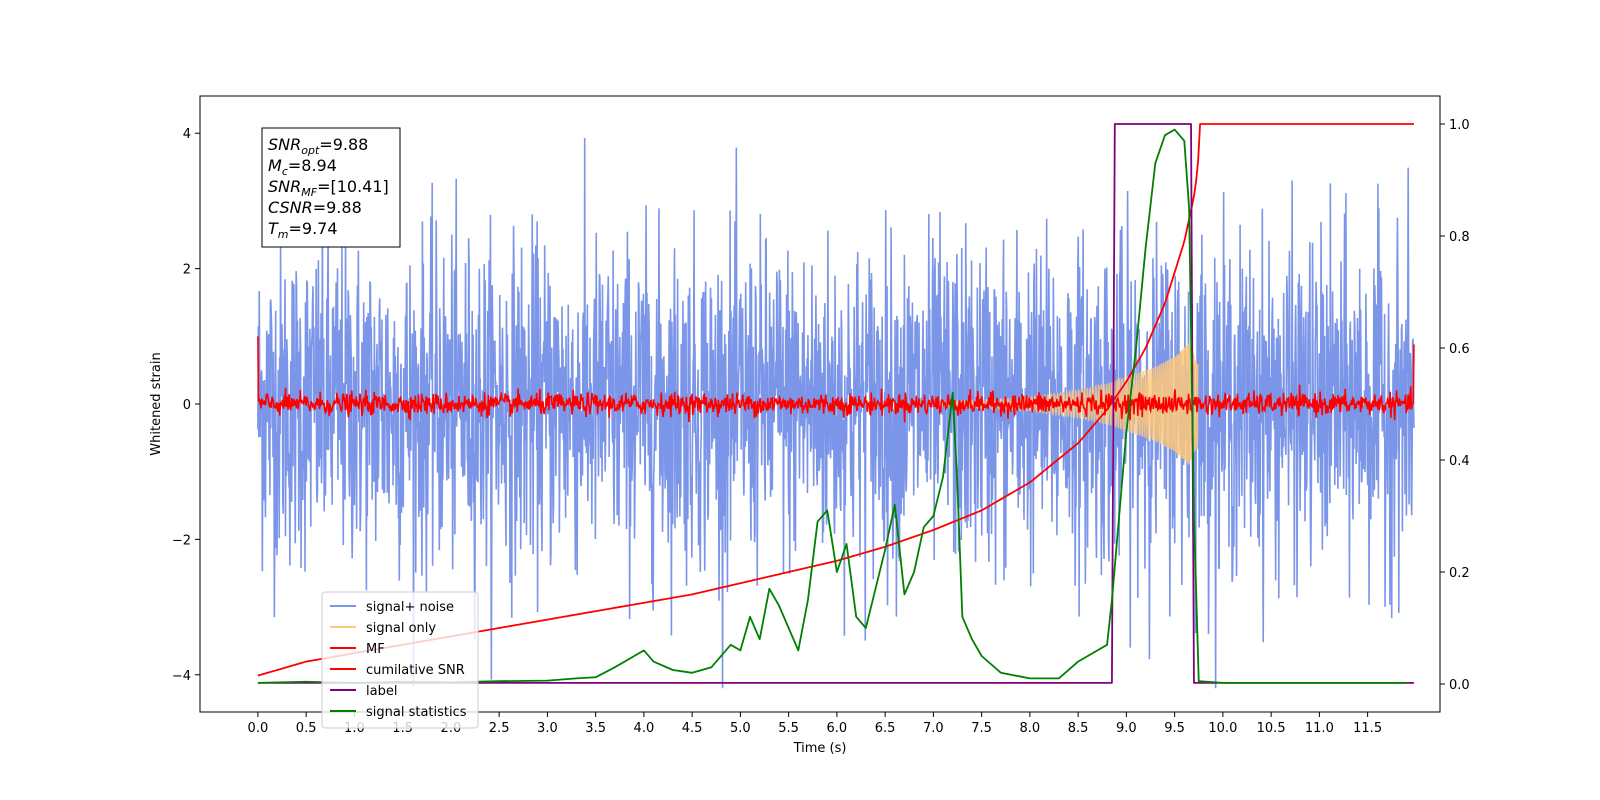 The image size is (1600, 800). Describe the element at coordinates (156, 403) in the screenshot. I see `y-axis-label: Whitened strain` at that location.